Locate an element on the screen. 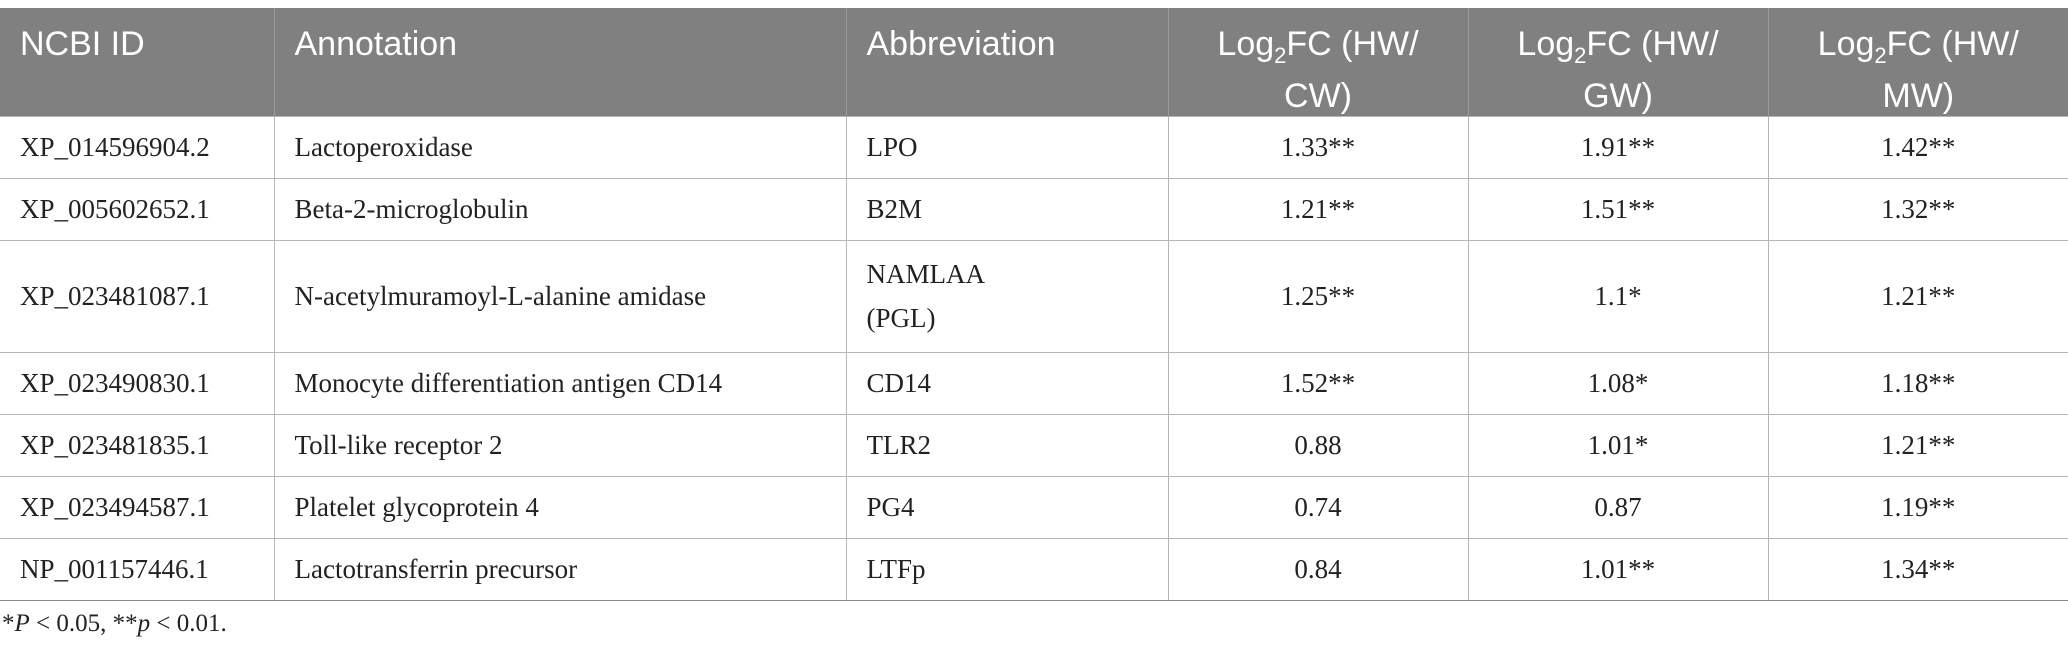 The image size is (2068, 661). cell-log2fc-gw: 1.51** is located at coordinates (1617, 209).